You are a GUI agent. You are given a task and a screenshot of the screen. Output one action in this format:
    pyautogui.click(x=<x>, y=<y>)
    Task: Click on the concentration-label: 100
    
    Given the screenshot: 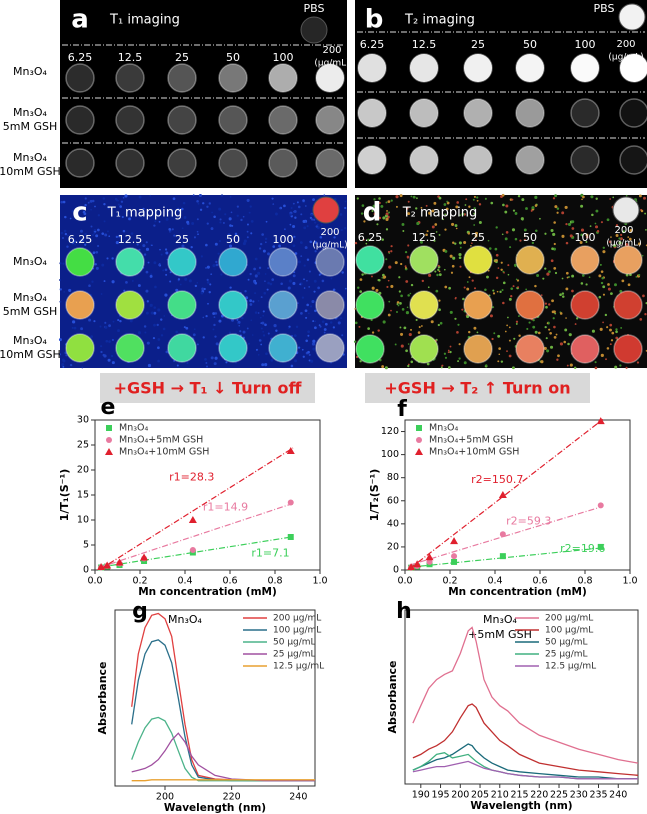 What is the action you would take?
    pyautogui.click(x=283, y=239)
    